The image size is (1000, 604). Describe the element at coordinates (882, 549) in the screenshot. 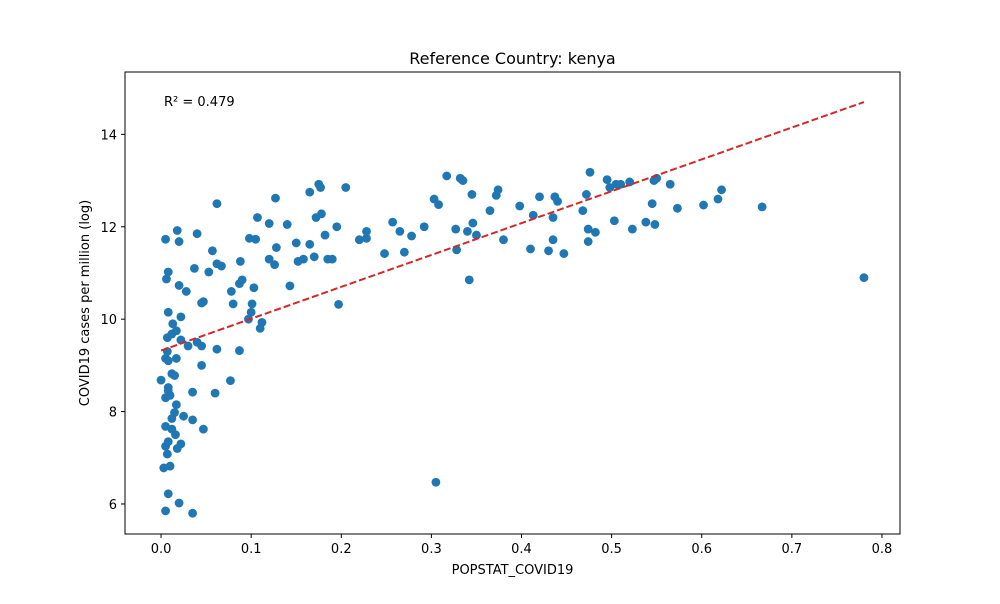

I see `x-tick-label: 0.8` at that location.